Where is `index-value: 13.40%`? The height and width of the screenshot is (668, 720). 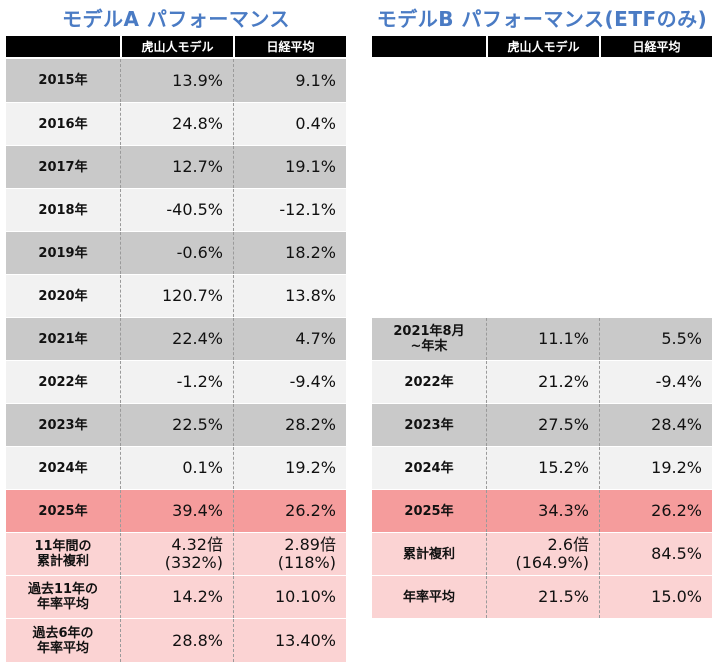
index-value: 13.40% is located at coordinates (289, 640).